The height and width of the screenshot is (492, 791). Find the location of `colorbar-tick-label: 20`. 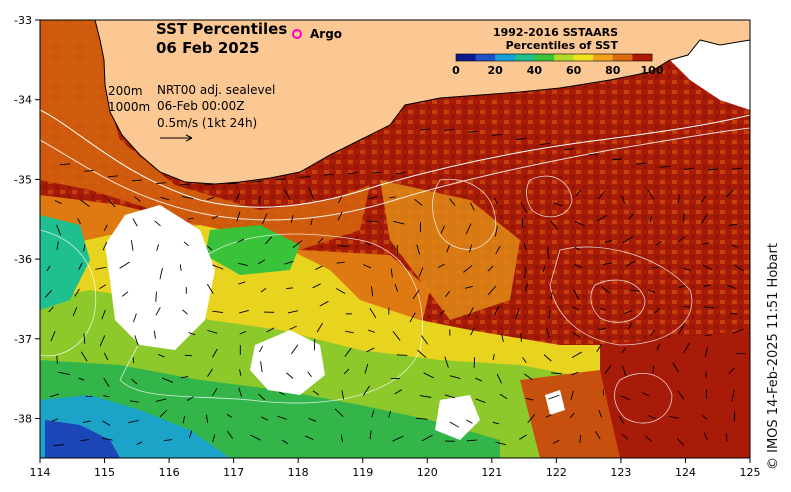

colorbar-tick-label: 20 is located at coordinates (496, 70).